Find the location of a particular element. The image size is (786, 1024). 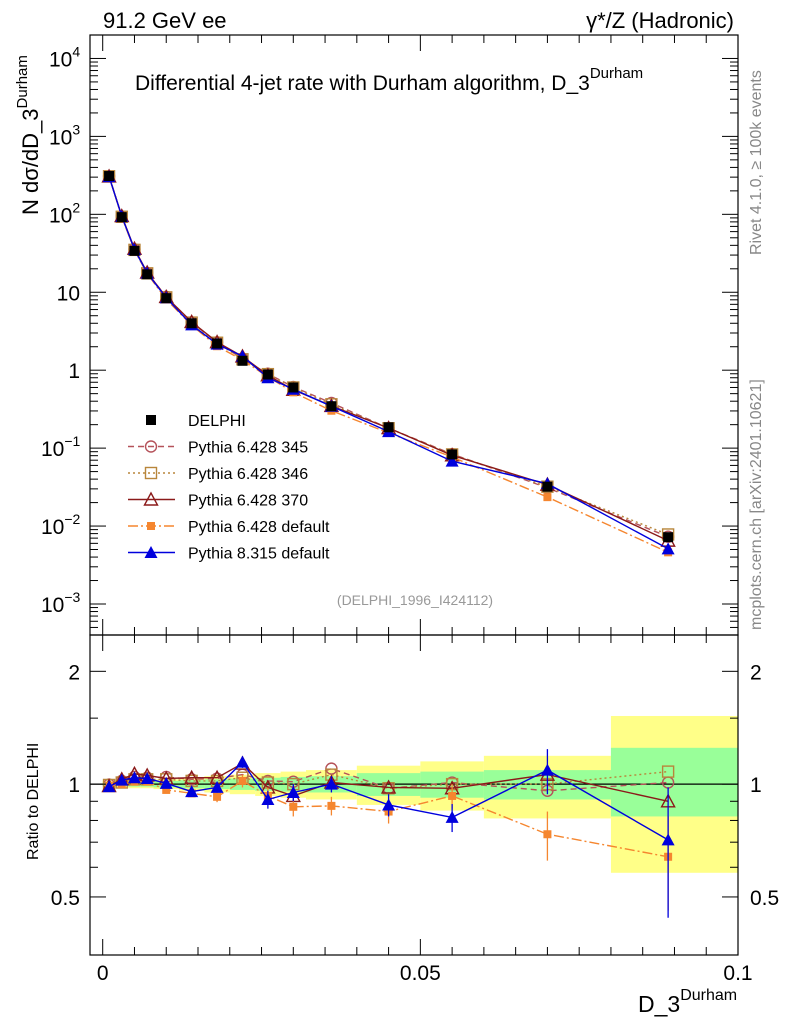

ratio-band-green is located at coordinates (674, 782).